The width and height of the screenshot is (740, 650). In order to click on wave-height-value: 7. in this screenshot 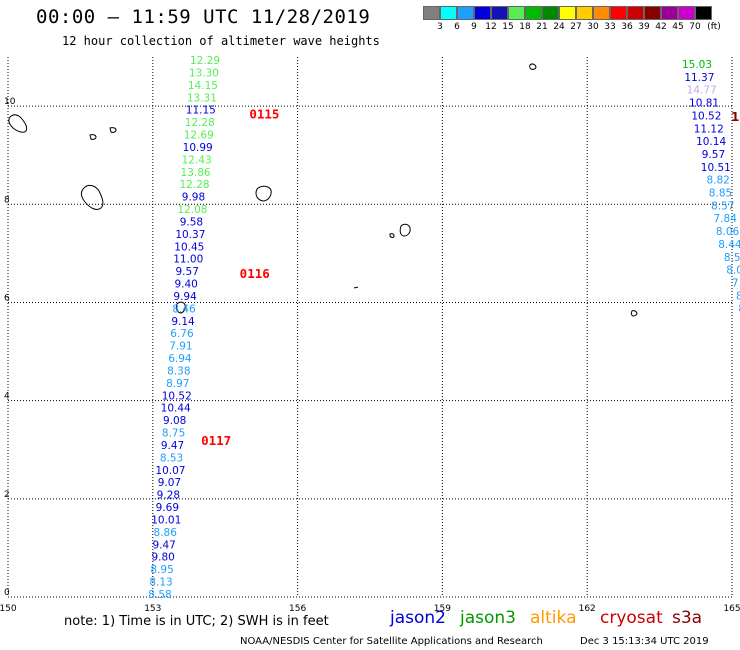, I will do `click(736, 283)`.